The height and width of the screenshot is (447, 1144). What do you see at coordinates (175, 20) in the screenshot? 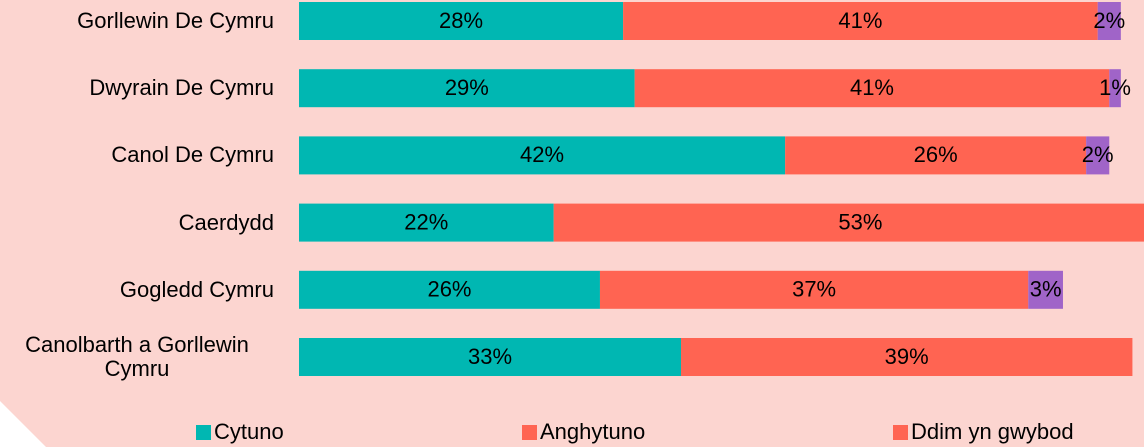
I see `category-label-text: Gorllewin De Cymru` at bounding box center [175, 20].